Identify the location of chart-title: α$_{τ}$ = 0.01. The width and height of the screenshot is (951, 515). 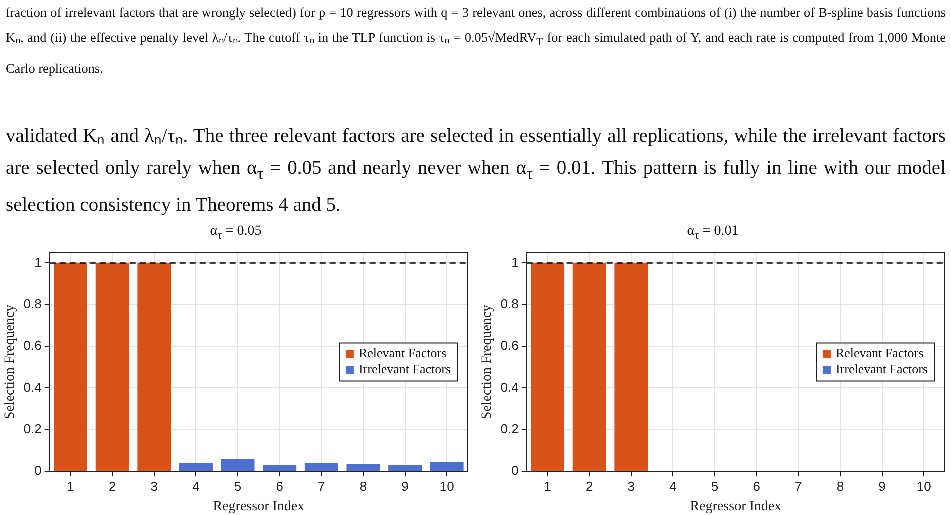
(713, 232).